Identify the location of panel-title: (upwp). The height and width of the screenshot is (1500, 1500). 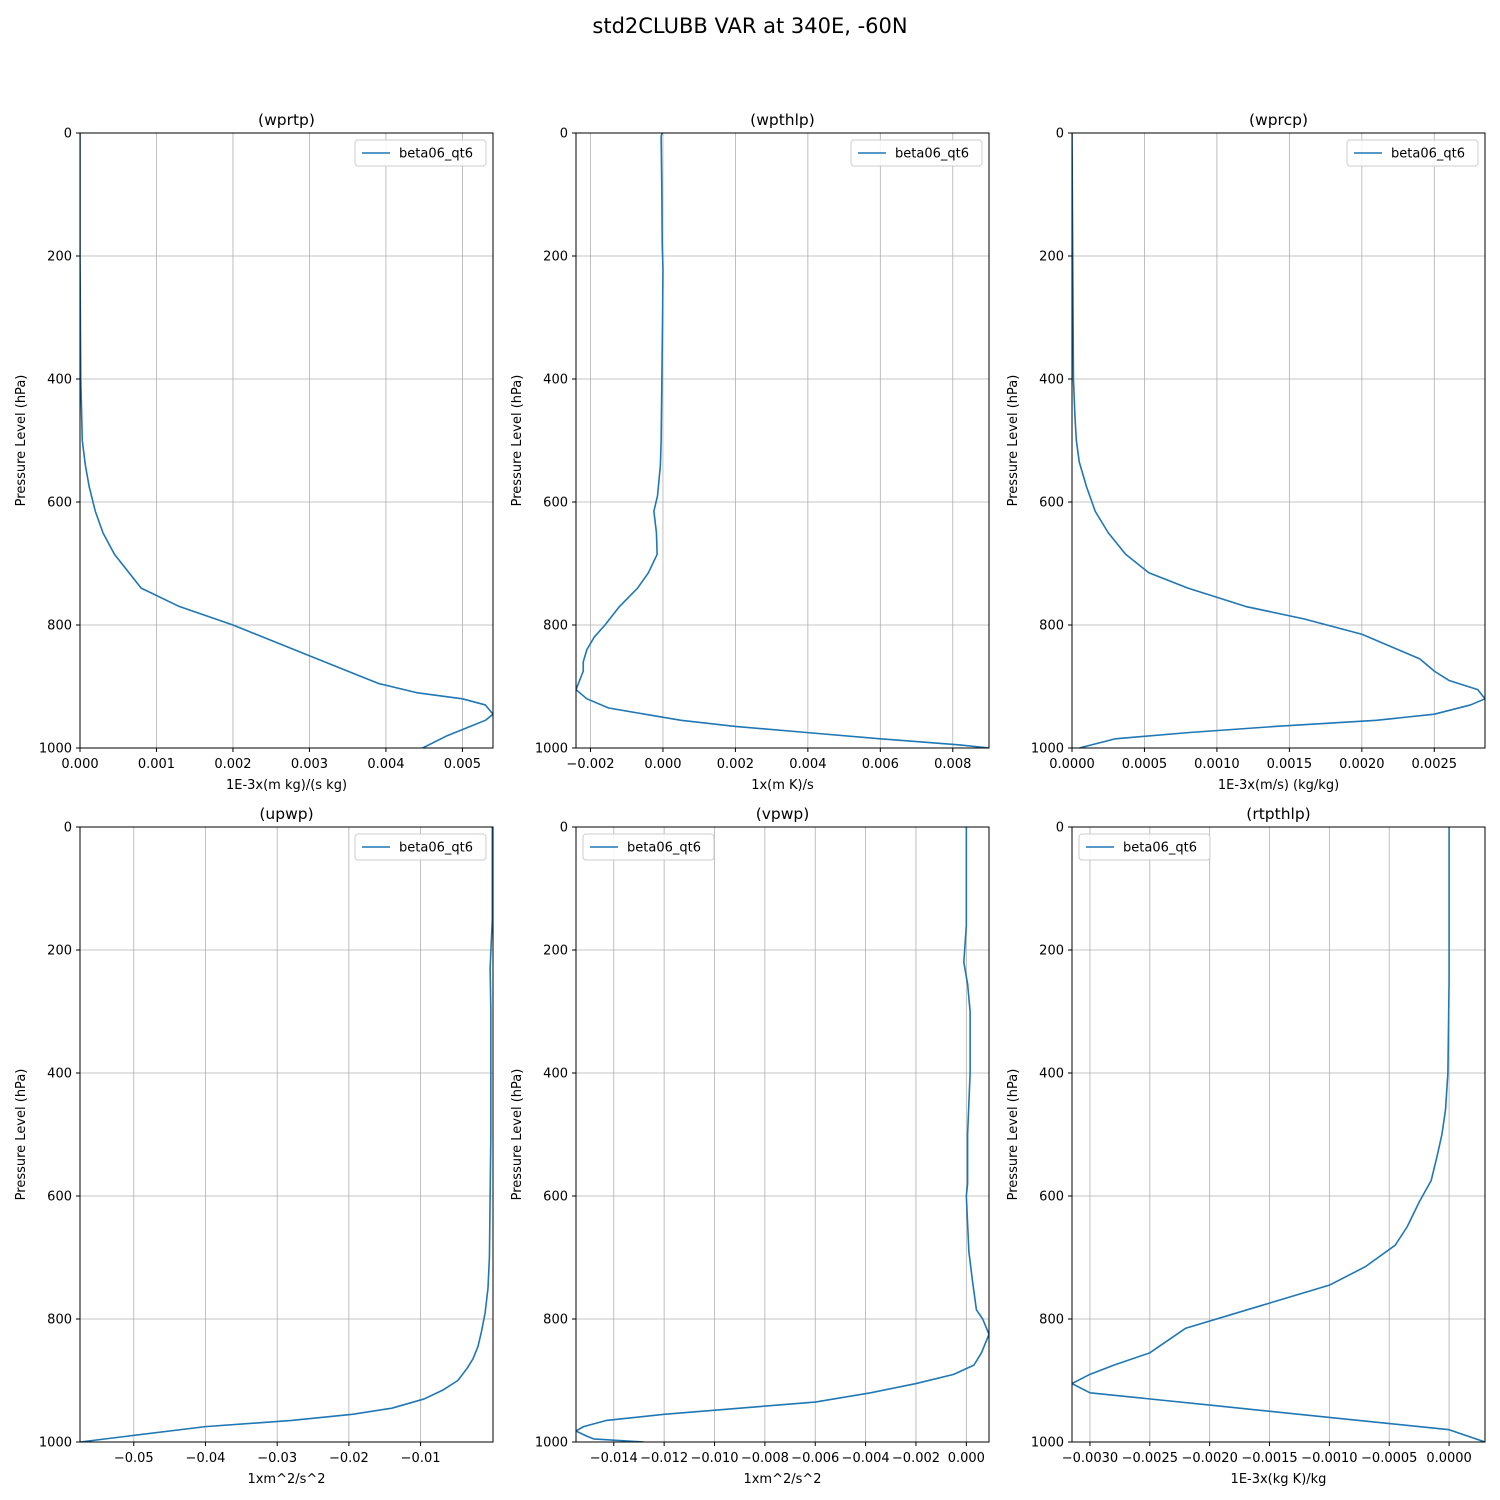
(286, 814).